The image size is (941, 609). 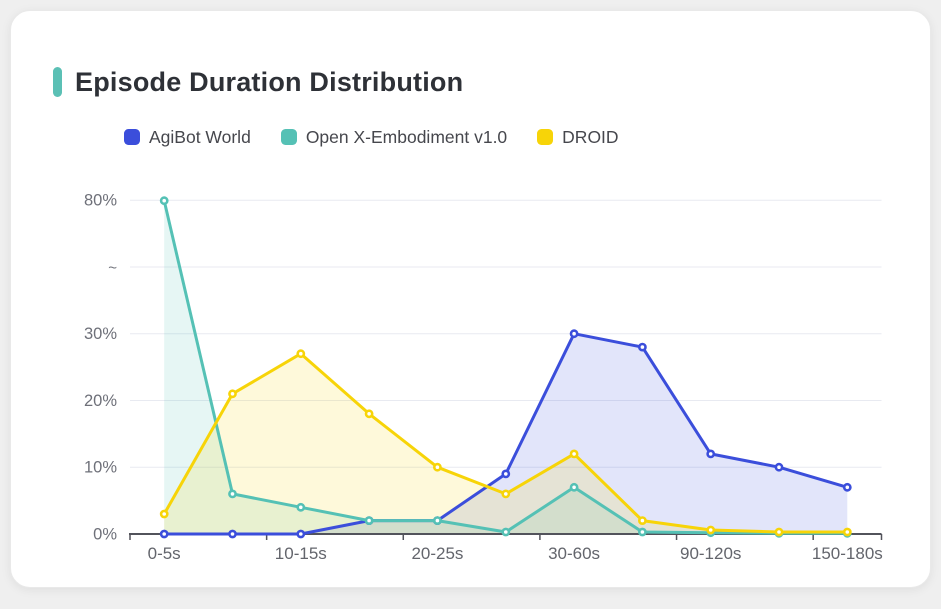 What do you see at coordinates (847, 553) in the screenshot?
I see `x-axis-label: 150-180s` at bounding box center [847, 553].